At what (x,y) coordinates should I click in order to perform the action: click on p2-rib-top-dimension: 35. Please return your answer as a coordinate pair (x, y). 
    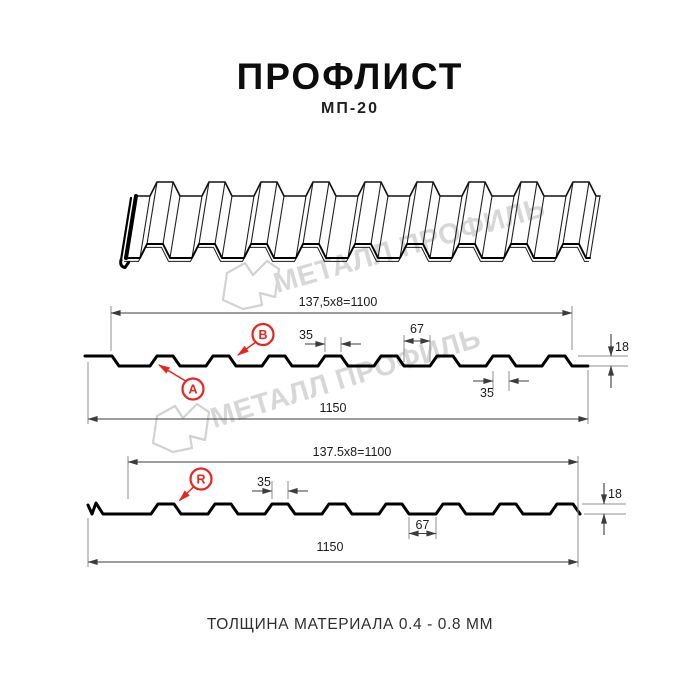
    Looking at the image, I should click on (264, 482).